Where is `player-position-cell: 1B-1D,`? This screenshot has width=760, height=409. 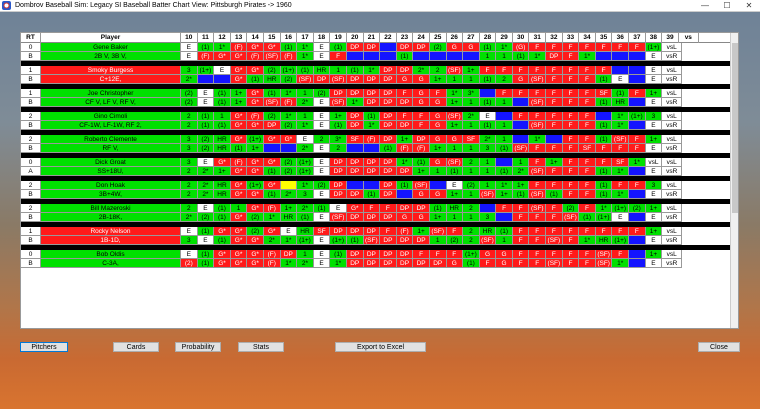
player-position-cell: 1B-1D, is located at coordinates (111, 240).